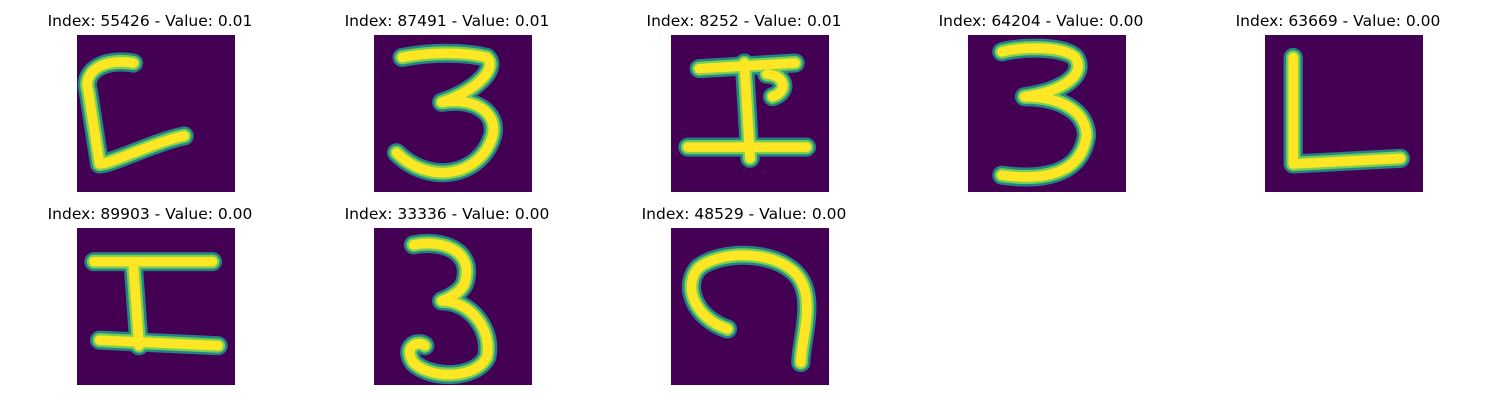  Describe the element at coordinates (1041, 21) in the screenshot. I see `panel-title: Index: 64204 - Value: 0.00` at that location.